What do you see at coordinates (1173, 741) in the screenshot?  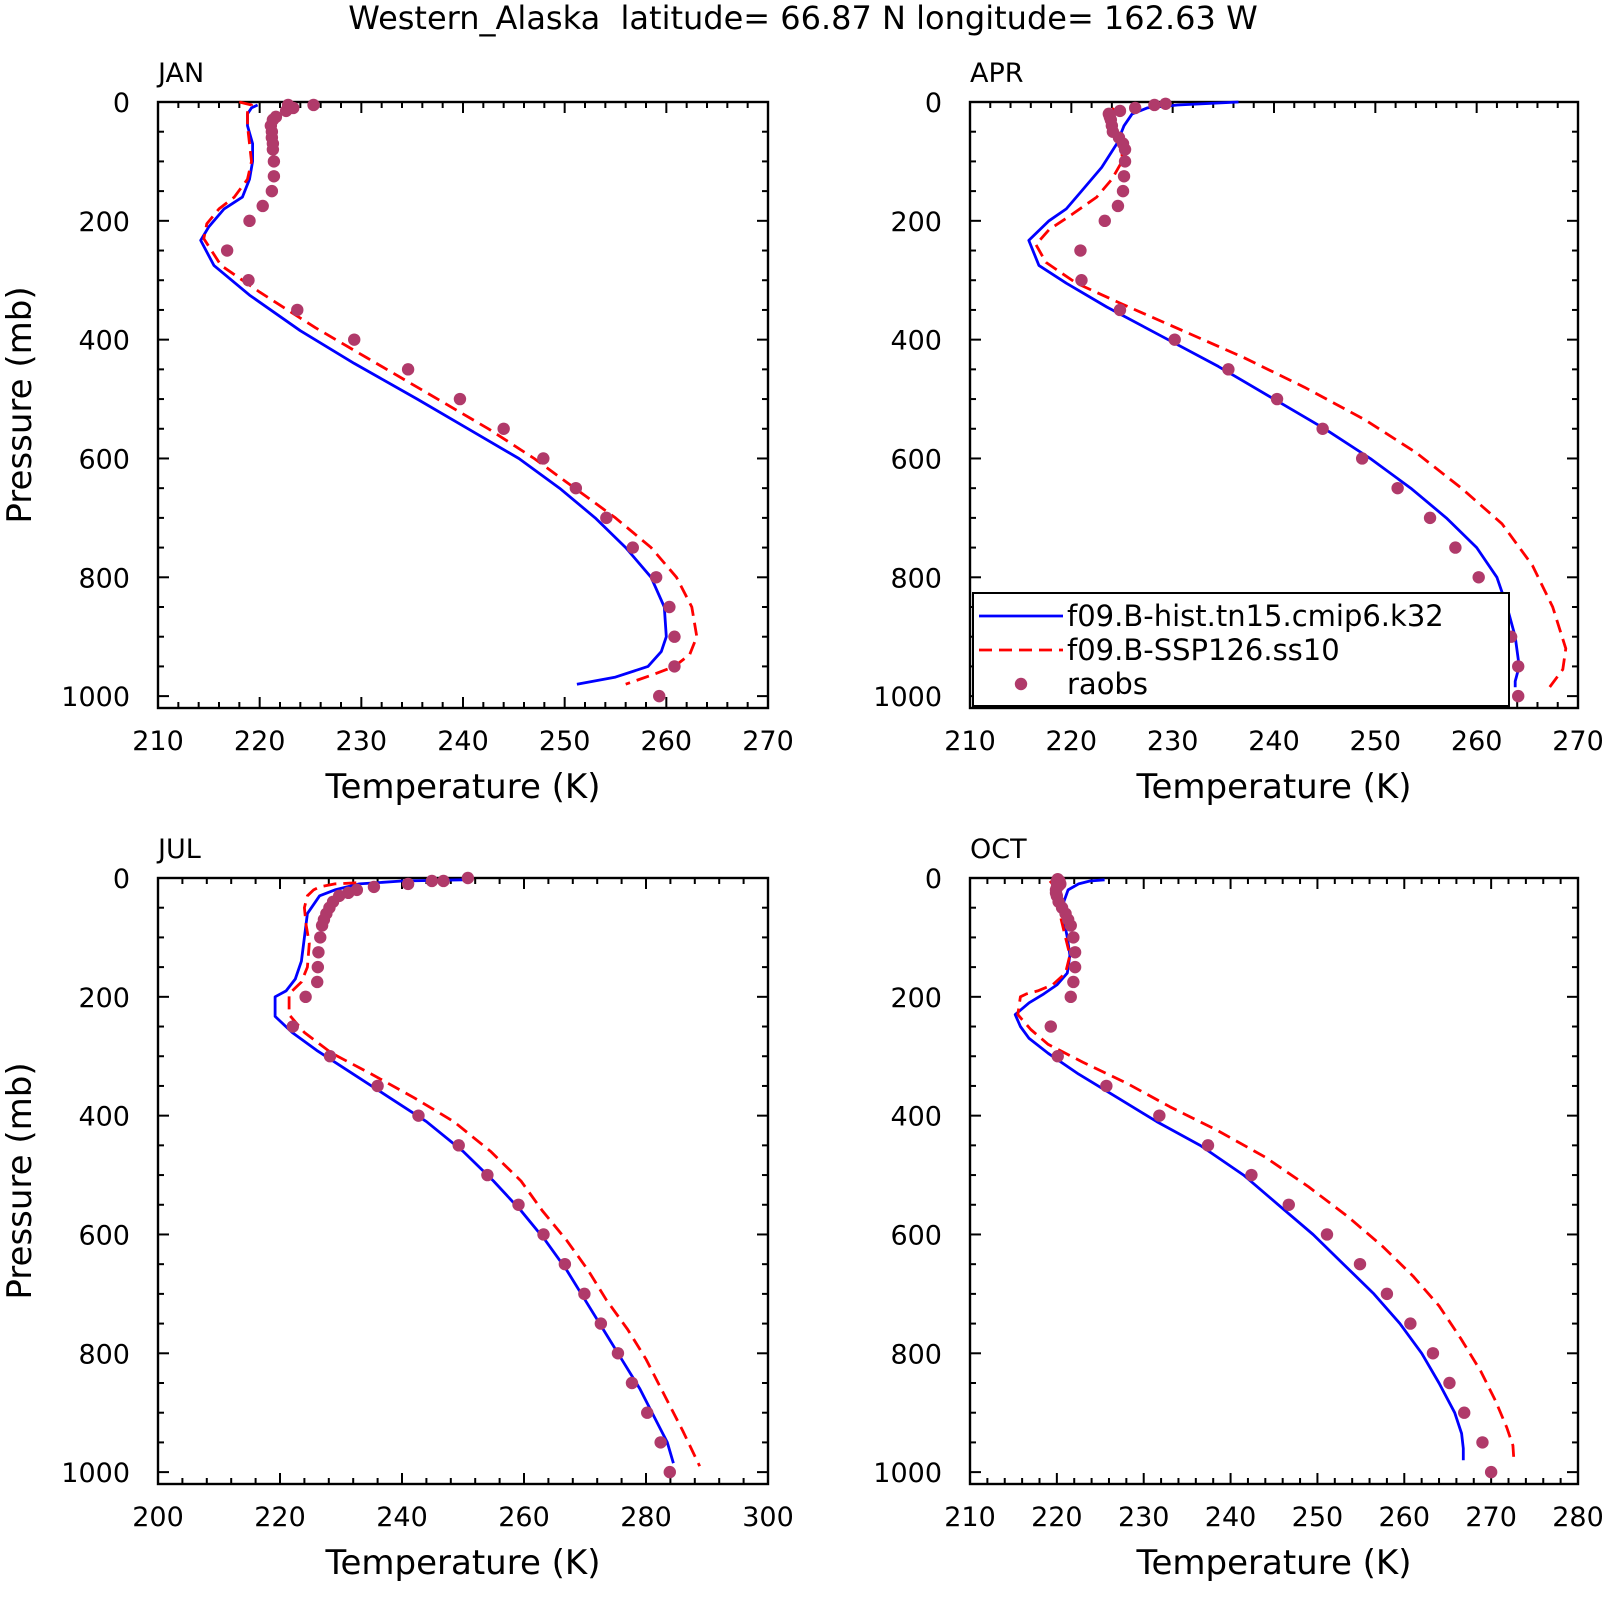 I see `x-tick-label: 230` at bounding box center [1173, 741].